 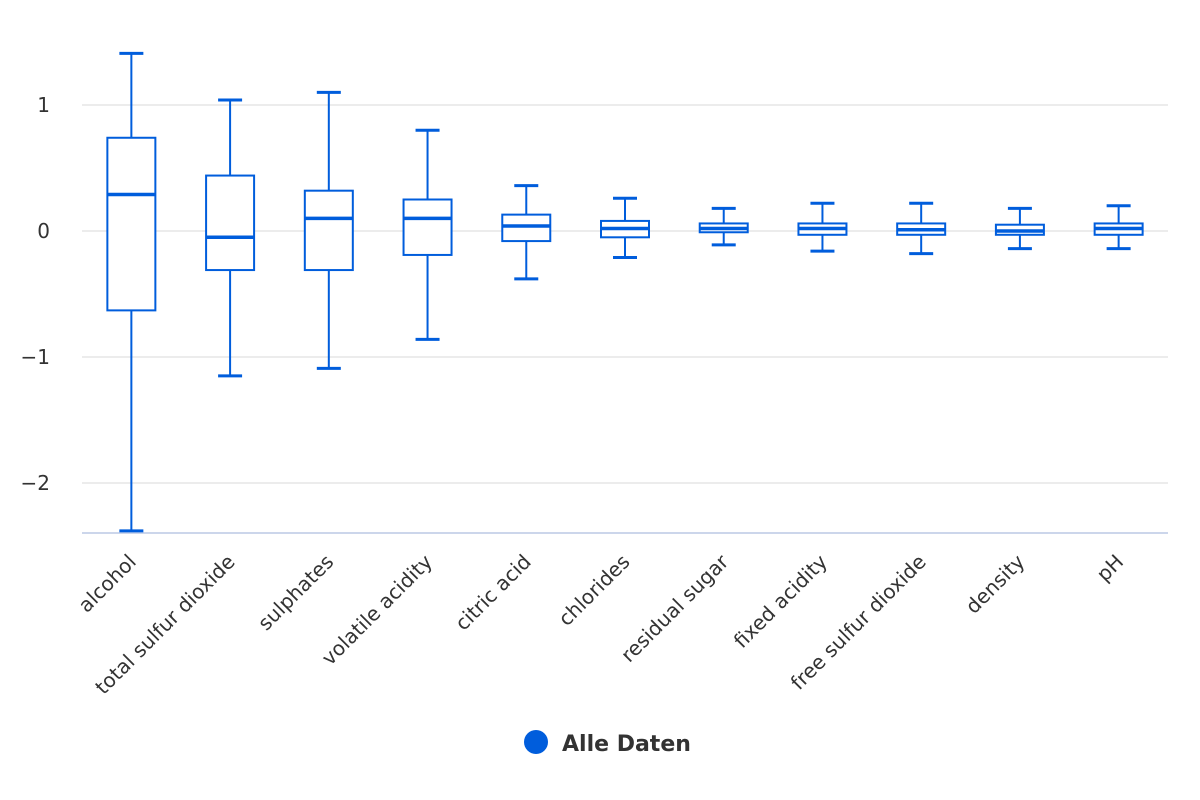 What do you see at coordinates (995, 583) in the screenshot?
I see `x-category-label-9: density` at bounding box center [995, 583].